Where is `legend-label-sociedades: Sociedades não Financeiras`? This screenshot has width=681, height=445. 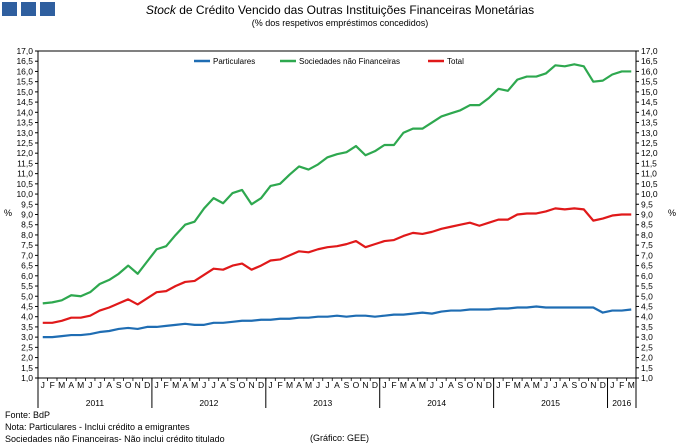 legend-label-sociedades: Sociedades não Financeiras is located at coordinates (349, 61).